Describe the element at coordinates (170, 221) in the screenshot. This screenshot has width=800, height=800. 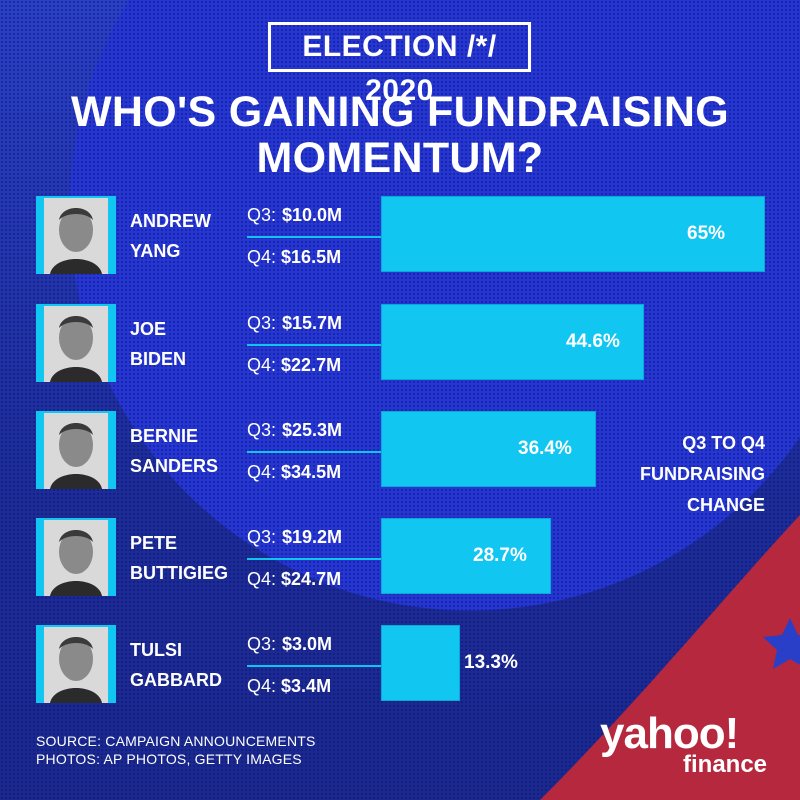
I see `first-name: ANDREW` at that location.